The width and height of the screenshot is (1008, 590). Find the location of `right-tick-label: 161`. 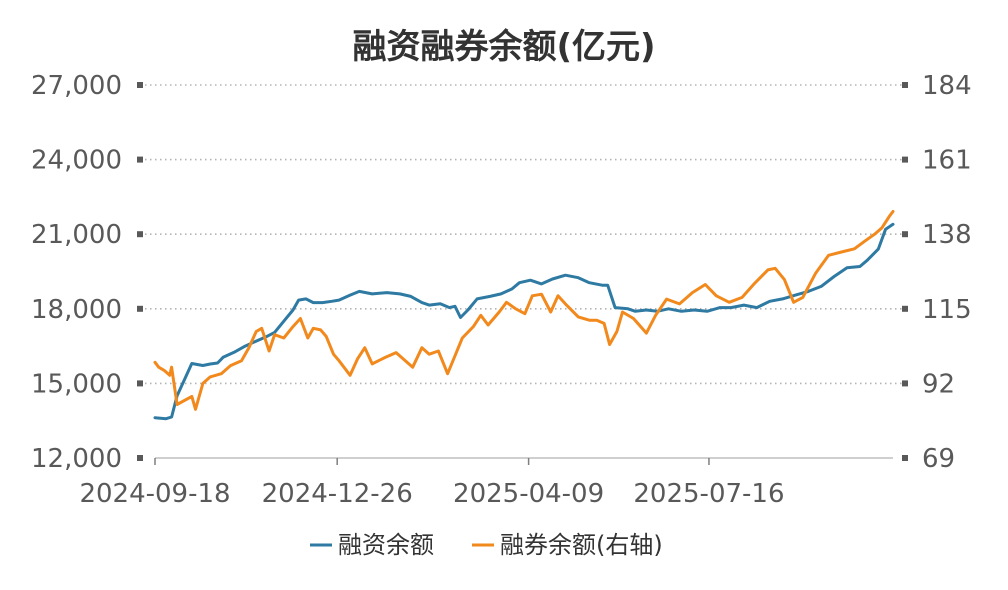

right-tick-label: 161 is located at coordinates (947, 161).